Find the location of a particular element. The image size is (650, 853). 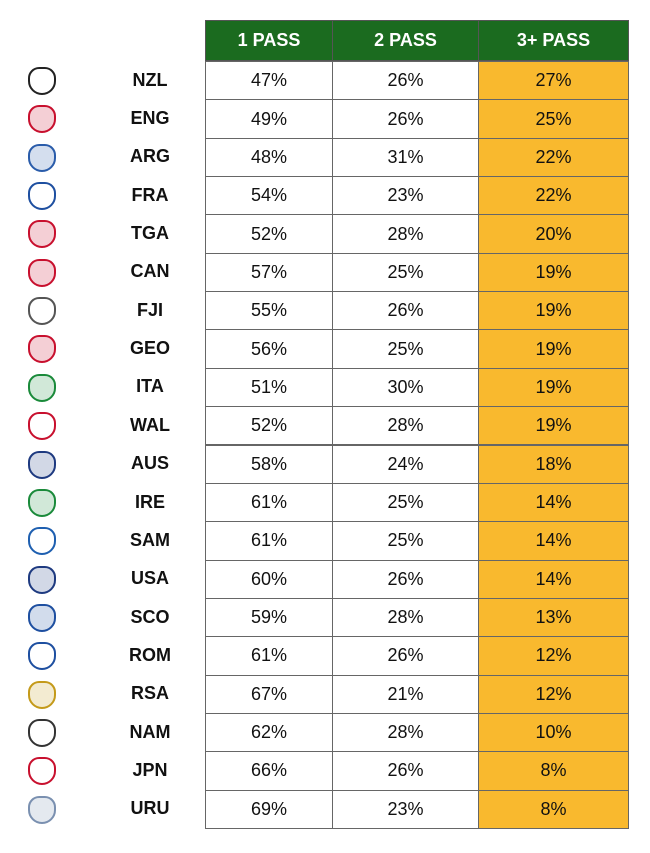

team-code: JPN is located at coordinates (150, 769).